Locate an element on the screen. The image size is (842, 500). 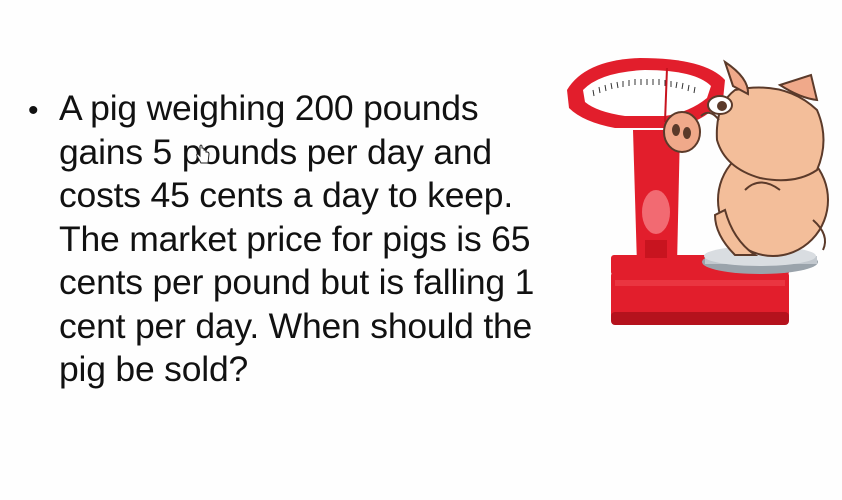
pig is located at coordinates (746, 158).